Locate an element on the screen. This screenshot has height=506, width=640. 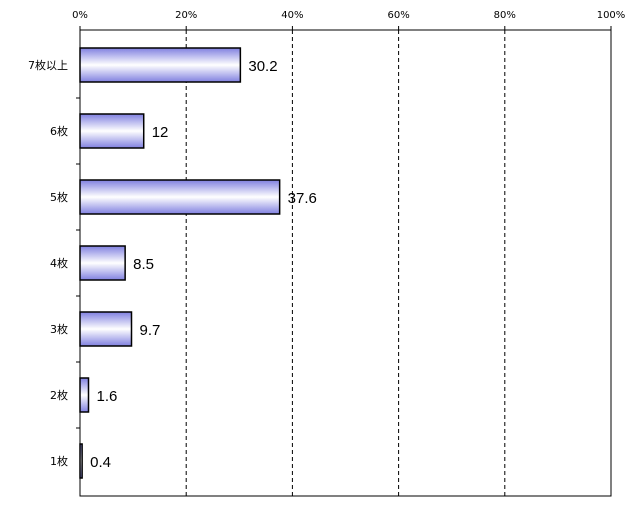
category-label: 6枚 is located at coordinates (59, 131).